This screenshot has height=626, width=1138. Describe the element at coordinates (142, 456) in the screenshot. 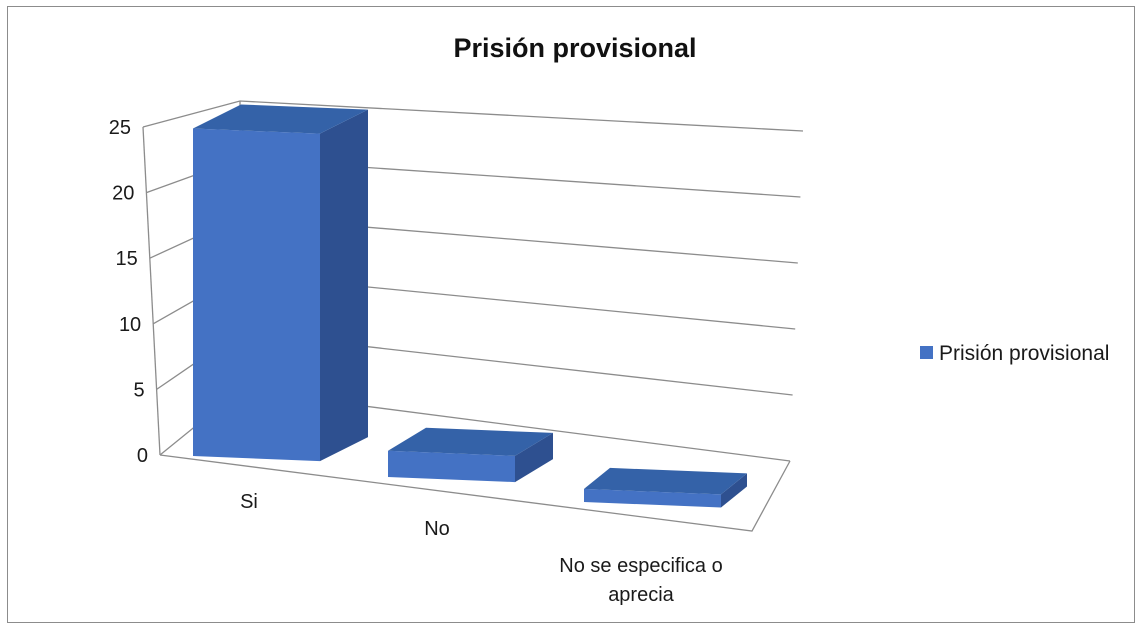

I see `y-tick-label: 0` at that location.